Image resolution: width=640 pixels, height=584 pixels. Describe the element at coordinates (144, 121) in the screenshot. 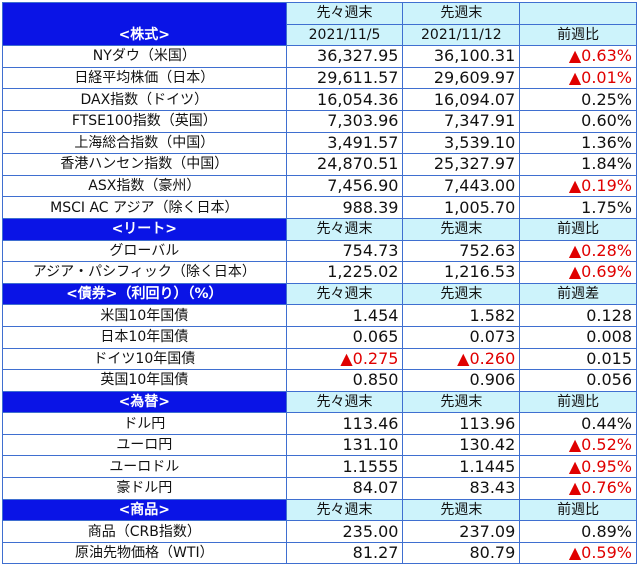

I see `row-name: FTSE100指数（英国）` at that location.